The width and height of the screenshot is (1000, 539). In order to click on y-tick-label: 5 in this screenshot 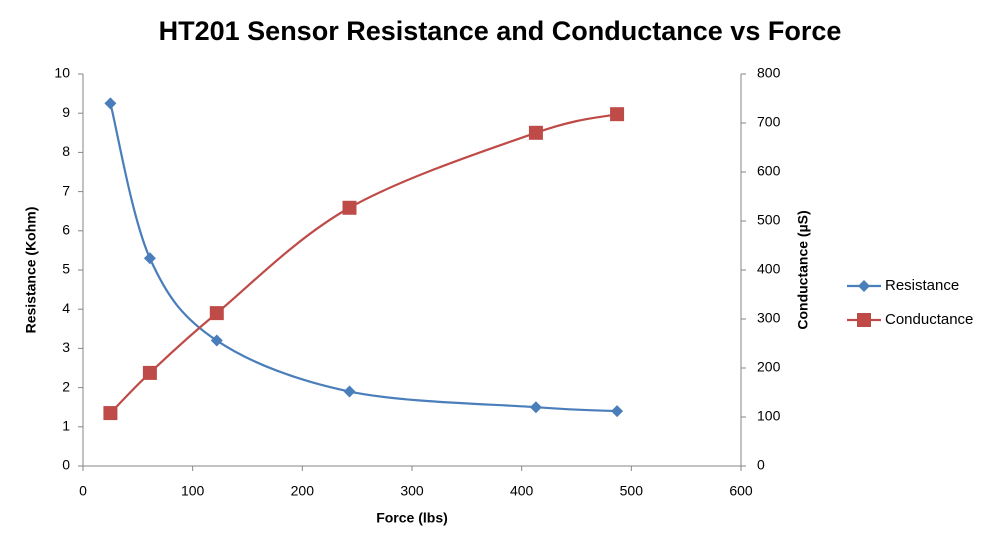, I will do `click(66, 269)`.